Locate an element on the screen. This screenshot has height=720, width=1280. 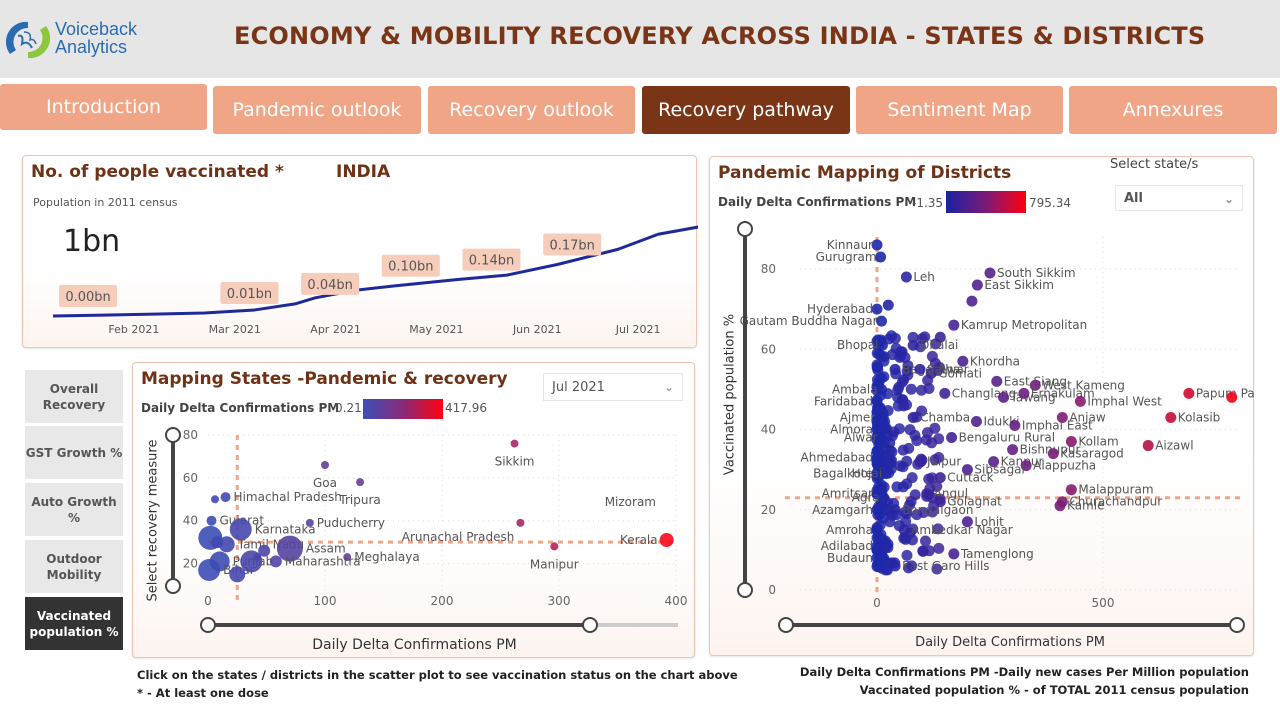
districts-legend-label: Daily Delta Confirmations PM is located at coordinates (817, 202).